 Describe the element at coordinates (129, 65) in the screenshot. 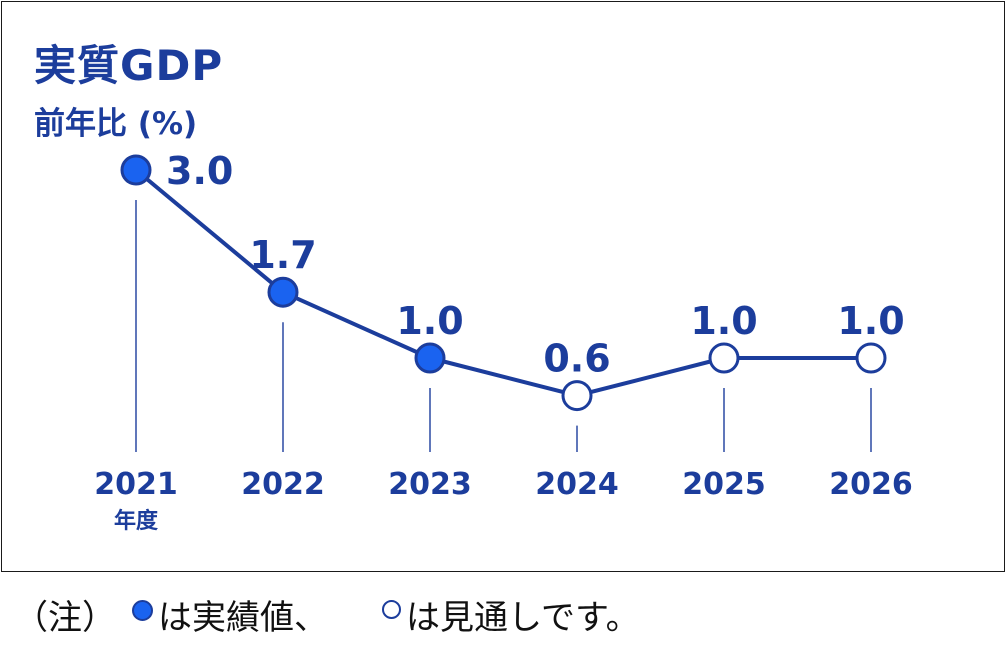

I see `chart-title: 実質GDP` at that location.